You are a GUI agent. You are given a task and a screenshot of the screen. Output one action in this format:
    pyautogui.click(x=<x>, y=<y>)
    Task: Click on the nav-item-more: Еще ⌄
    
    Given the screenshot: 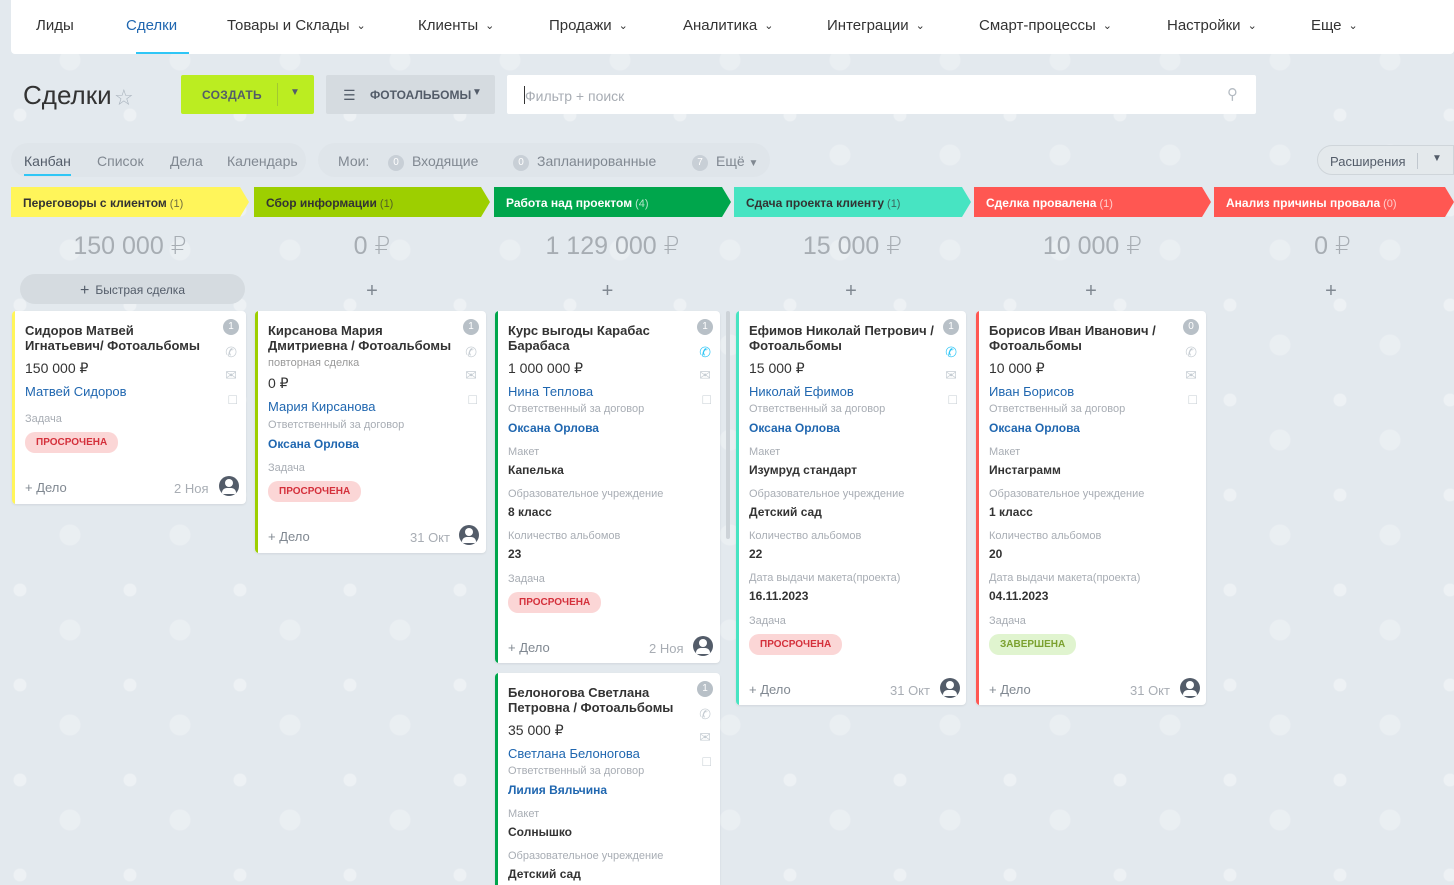 What is the action you would take?
    pyautogui.click(x=1334, y=25)
    